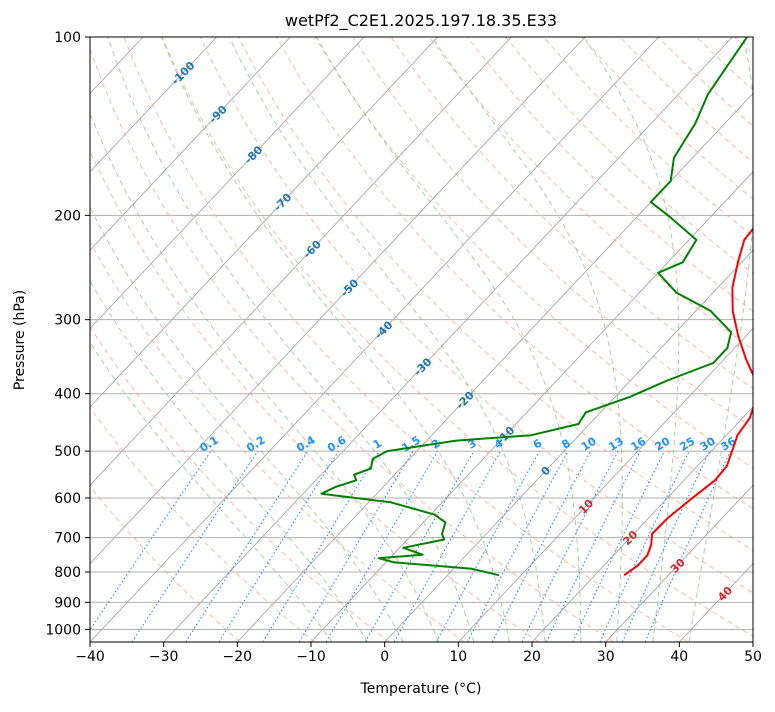 The height and width of the screenshot is (712, 775). Describe the element at coordinates (67, 395) in the screenshot. I see `y-tick-label: 400` at that location.